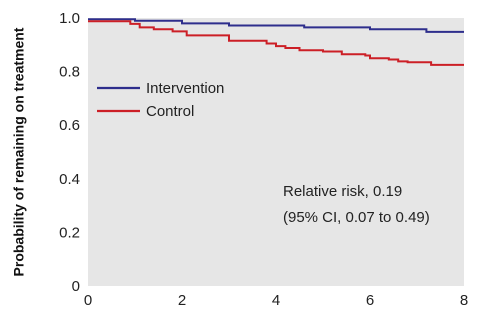 This screenshot has height=323, width=477. What do you see at coordinates (185, 88) in the screenshot?
I see `legend-label-intervention: Intervention` at bounding box center [185, 88].